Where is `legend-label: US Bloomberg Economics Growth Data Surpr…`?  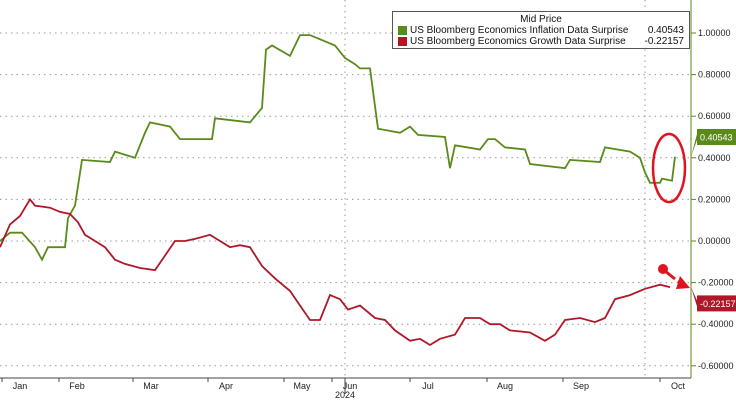
legend-label: US Bloomberg Economics Growth Data Surpr… is located at coordinates (518, 41).